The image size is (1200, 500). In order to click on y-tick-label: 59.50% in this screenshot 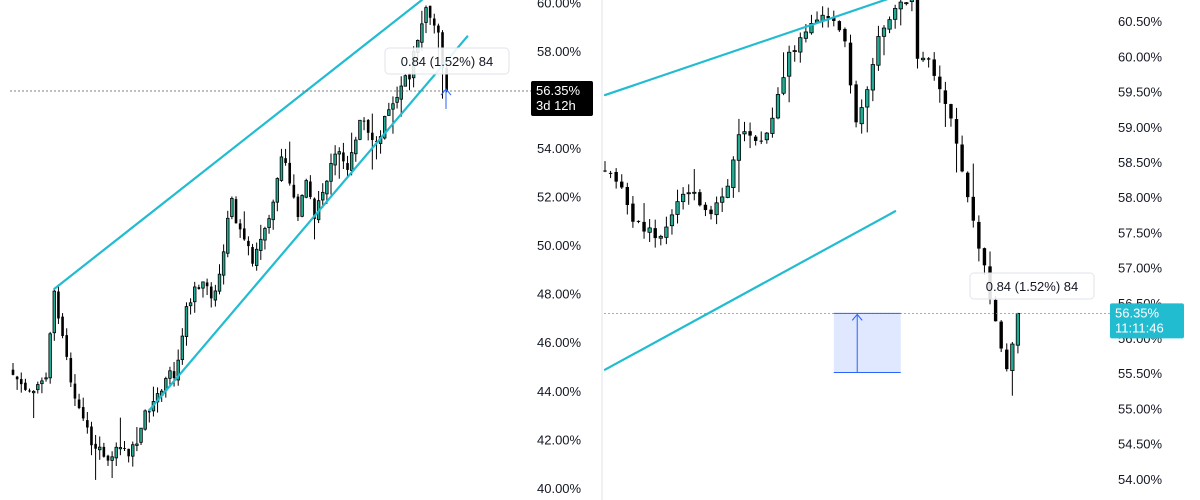, I will do `click(1140, 92)`.